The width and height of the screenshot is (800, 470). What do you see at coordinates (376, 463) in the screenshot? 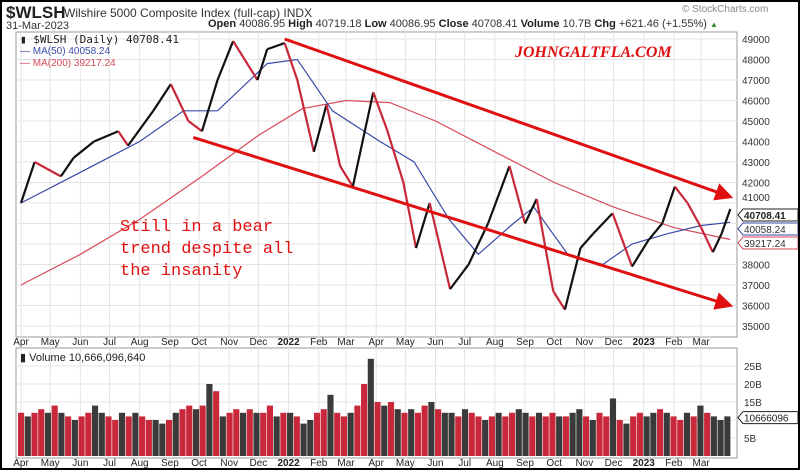
I see `x-tick-label: Apr` at bounding box center [376, 463].